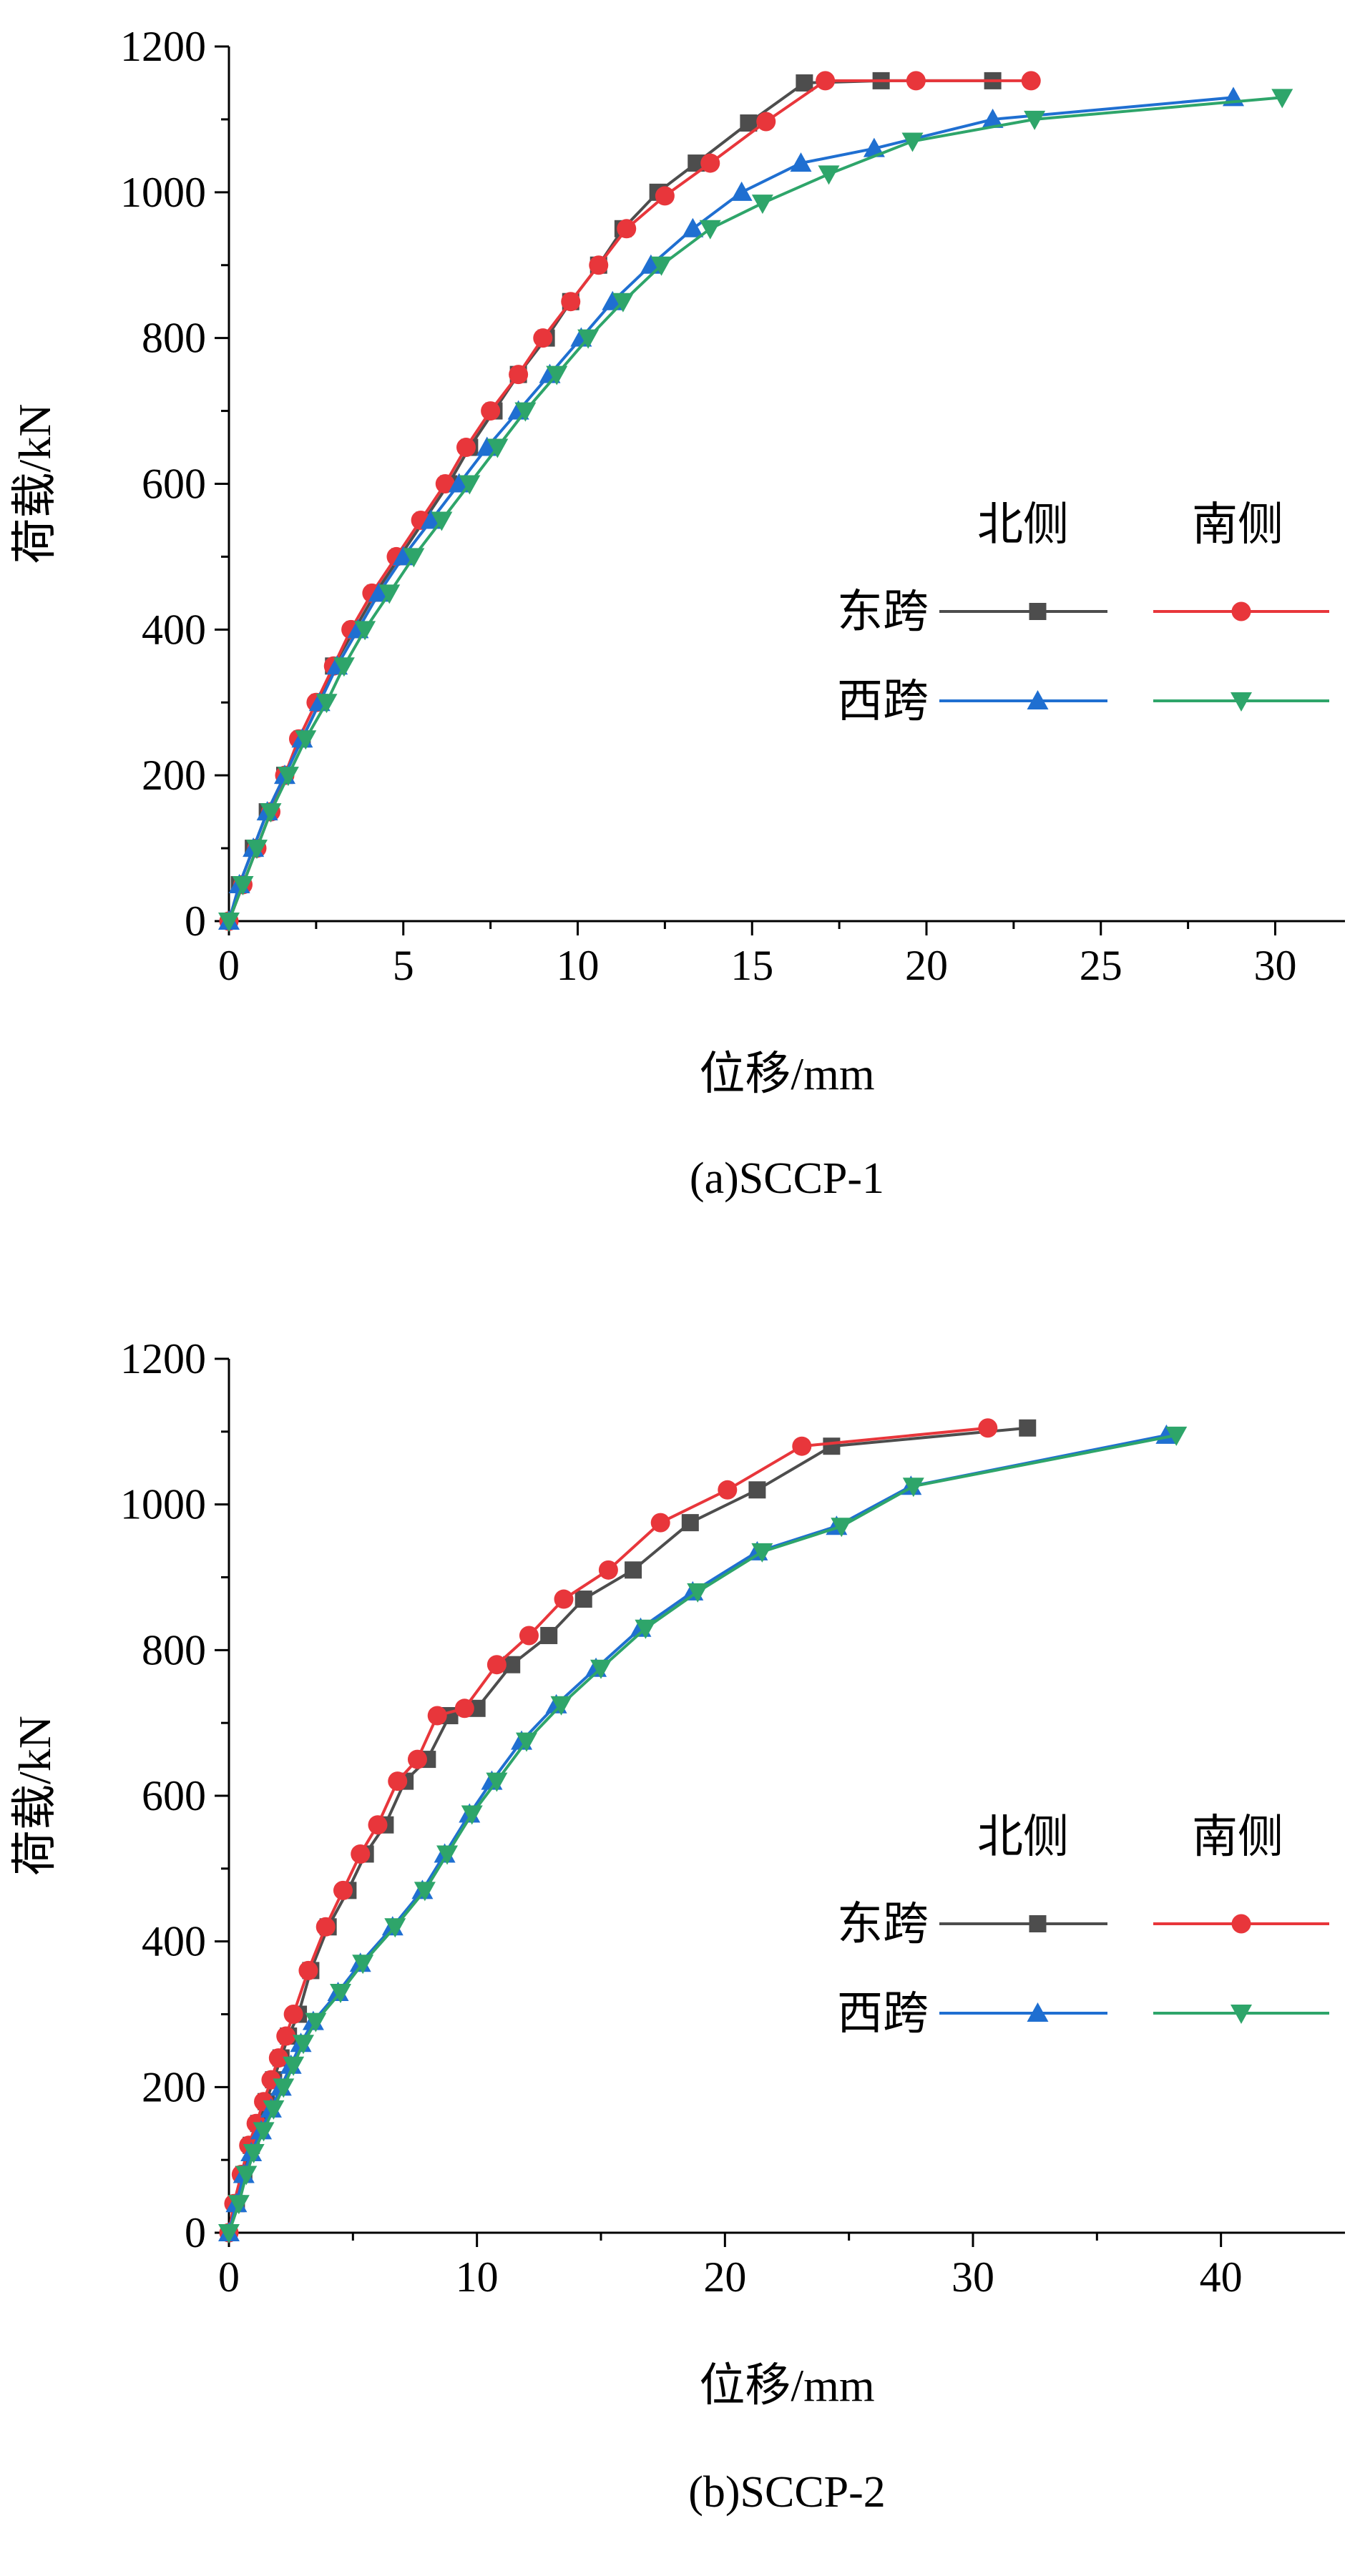 The image size is (1360, 2576). I want to click on y-tick-label: 400, so click(174, 1942).